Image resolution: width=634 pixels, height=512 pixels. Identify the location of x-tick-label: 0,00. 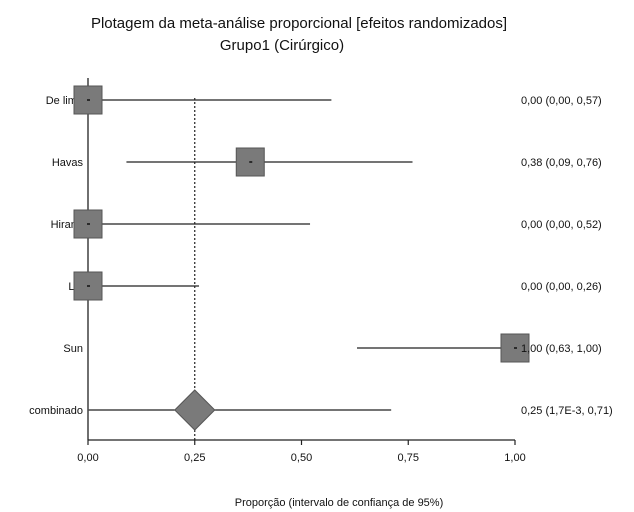
(87, 458).